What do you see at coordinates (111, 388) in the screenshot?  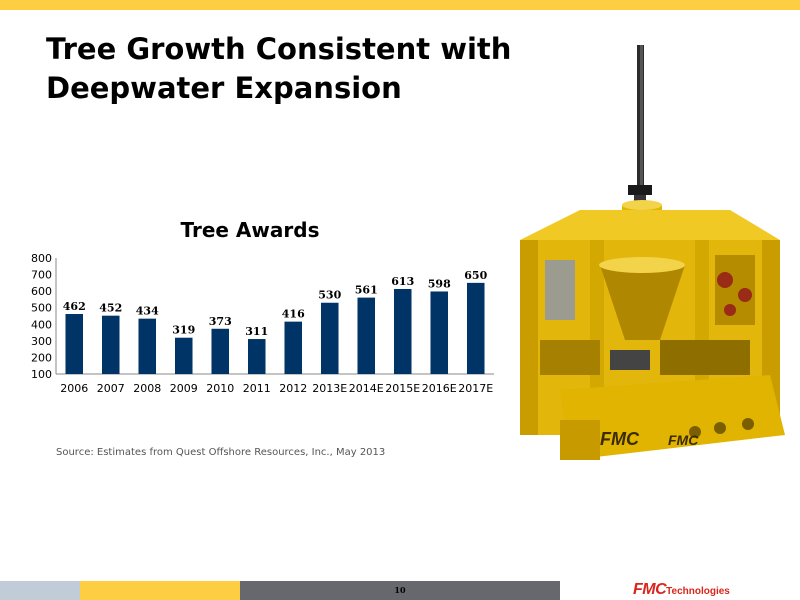 I see `x-tick-label-2007: 2007` at bounding box center [111, 388].